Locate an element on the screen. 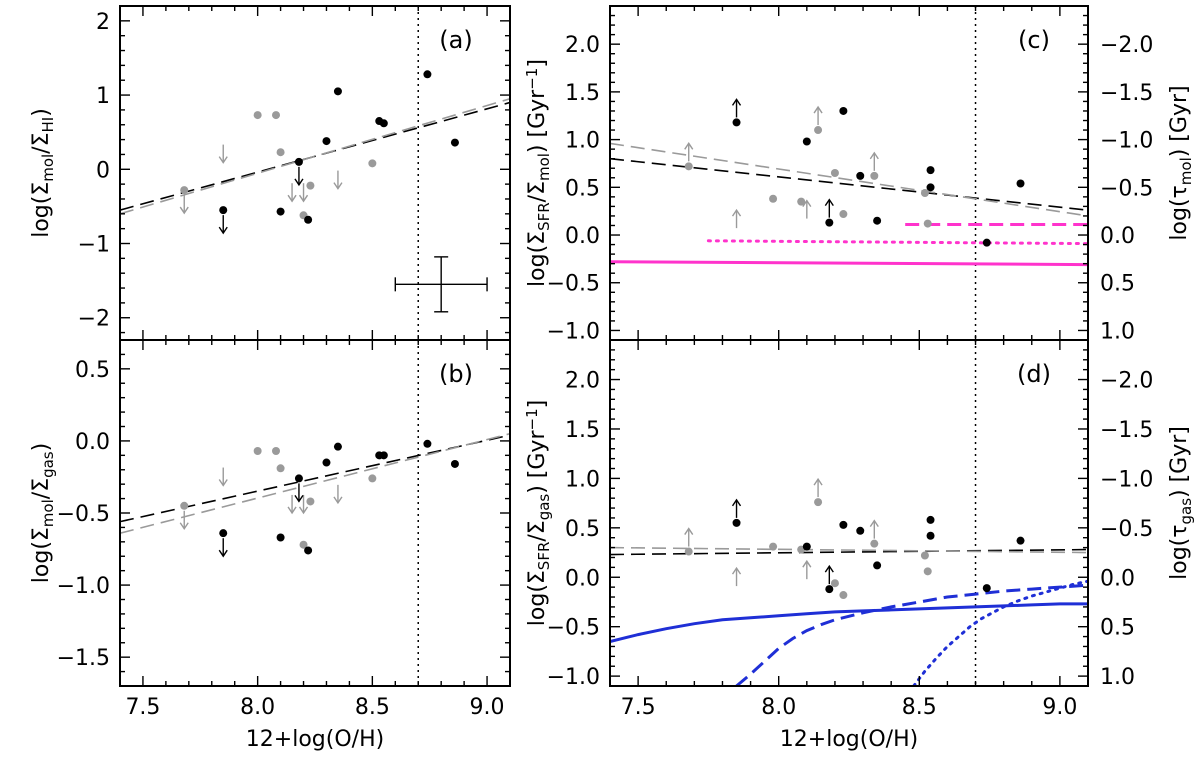 This screenshot has width=1200, height=767. y-axis-label: log(Σmol/ΣHI) is located at coordinates (43, 173).